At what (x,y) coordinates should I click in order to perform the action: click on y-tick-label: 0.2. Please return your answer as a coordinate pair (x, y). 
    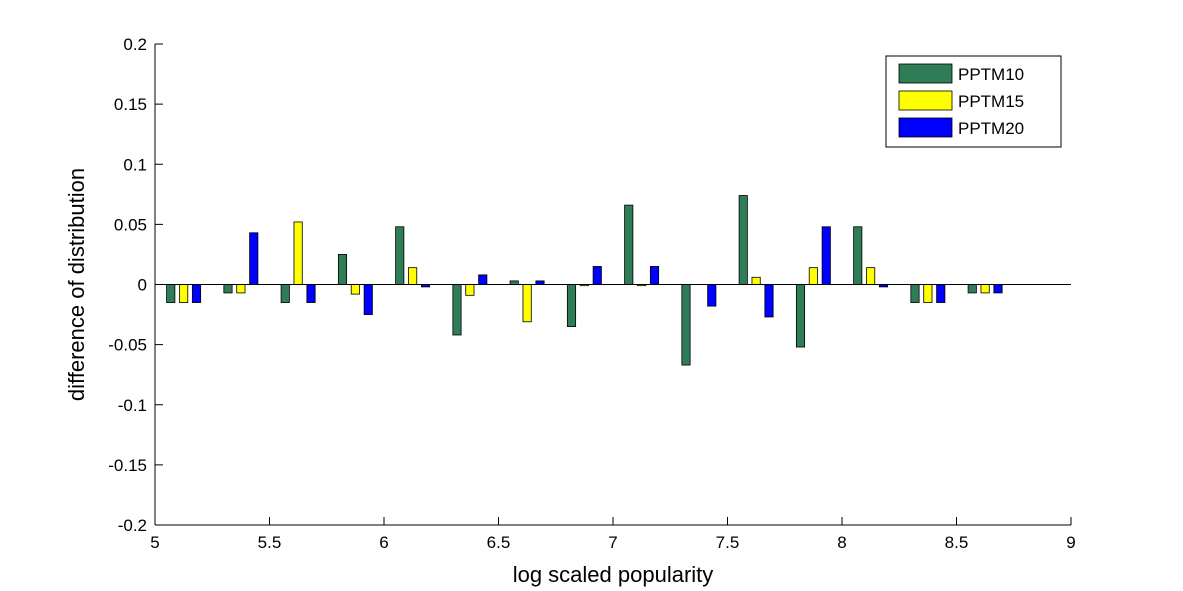
    Looking at the image, I should click on (135, 44).